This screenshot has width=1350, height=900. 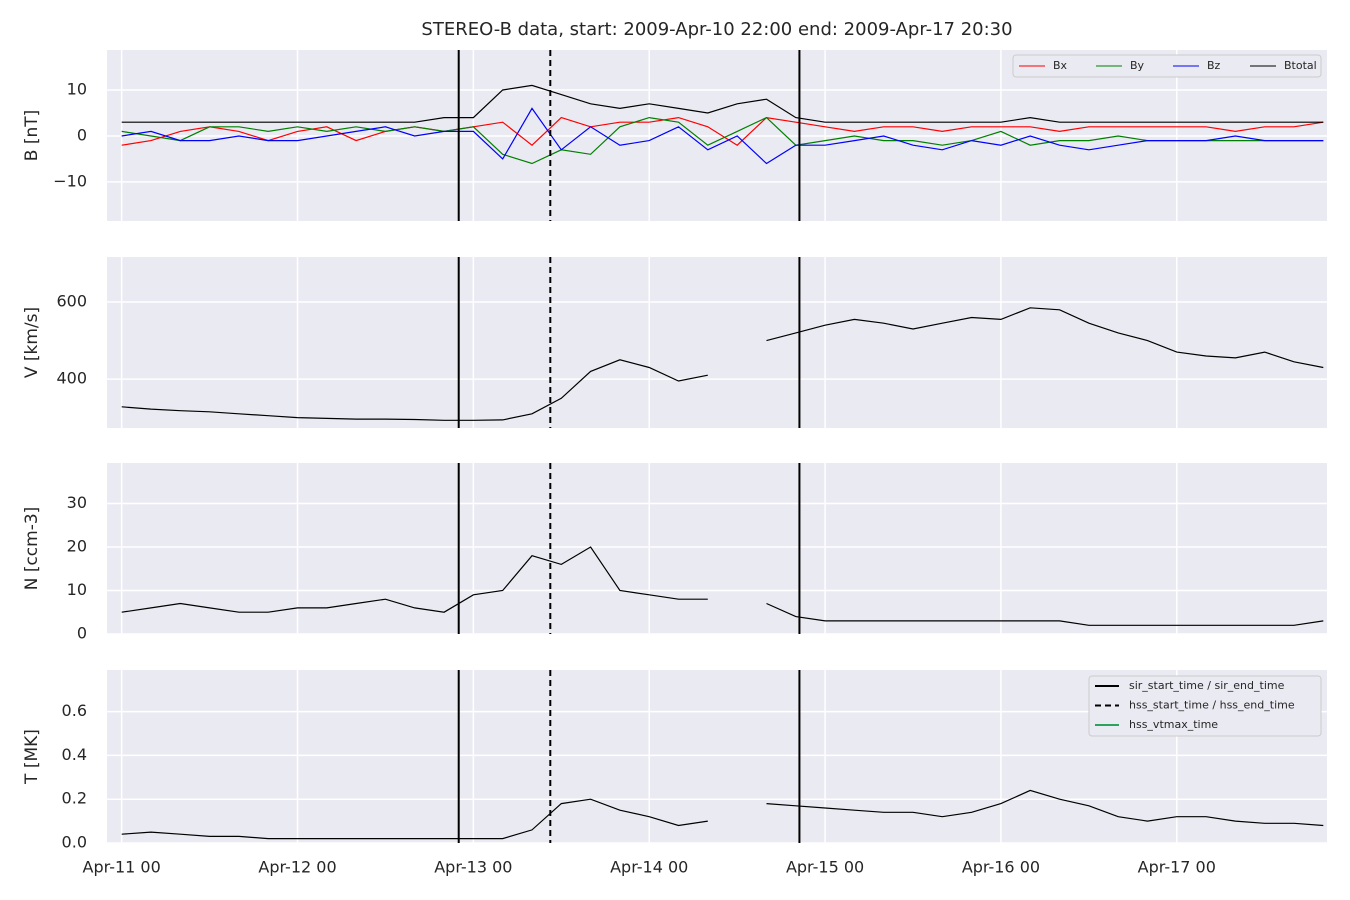 I want to click on y-tick-label: 600, so click(x=71, y=301).